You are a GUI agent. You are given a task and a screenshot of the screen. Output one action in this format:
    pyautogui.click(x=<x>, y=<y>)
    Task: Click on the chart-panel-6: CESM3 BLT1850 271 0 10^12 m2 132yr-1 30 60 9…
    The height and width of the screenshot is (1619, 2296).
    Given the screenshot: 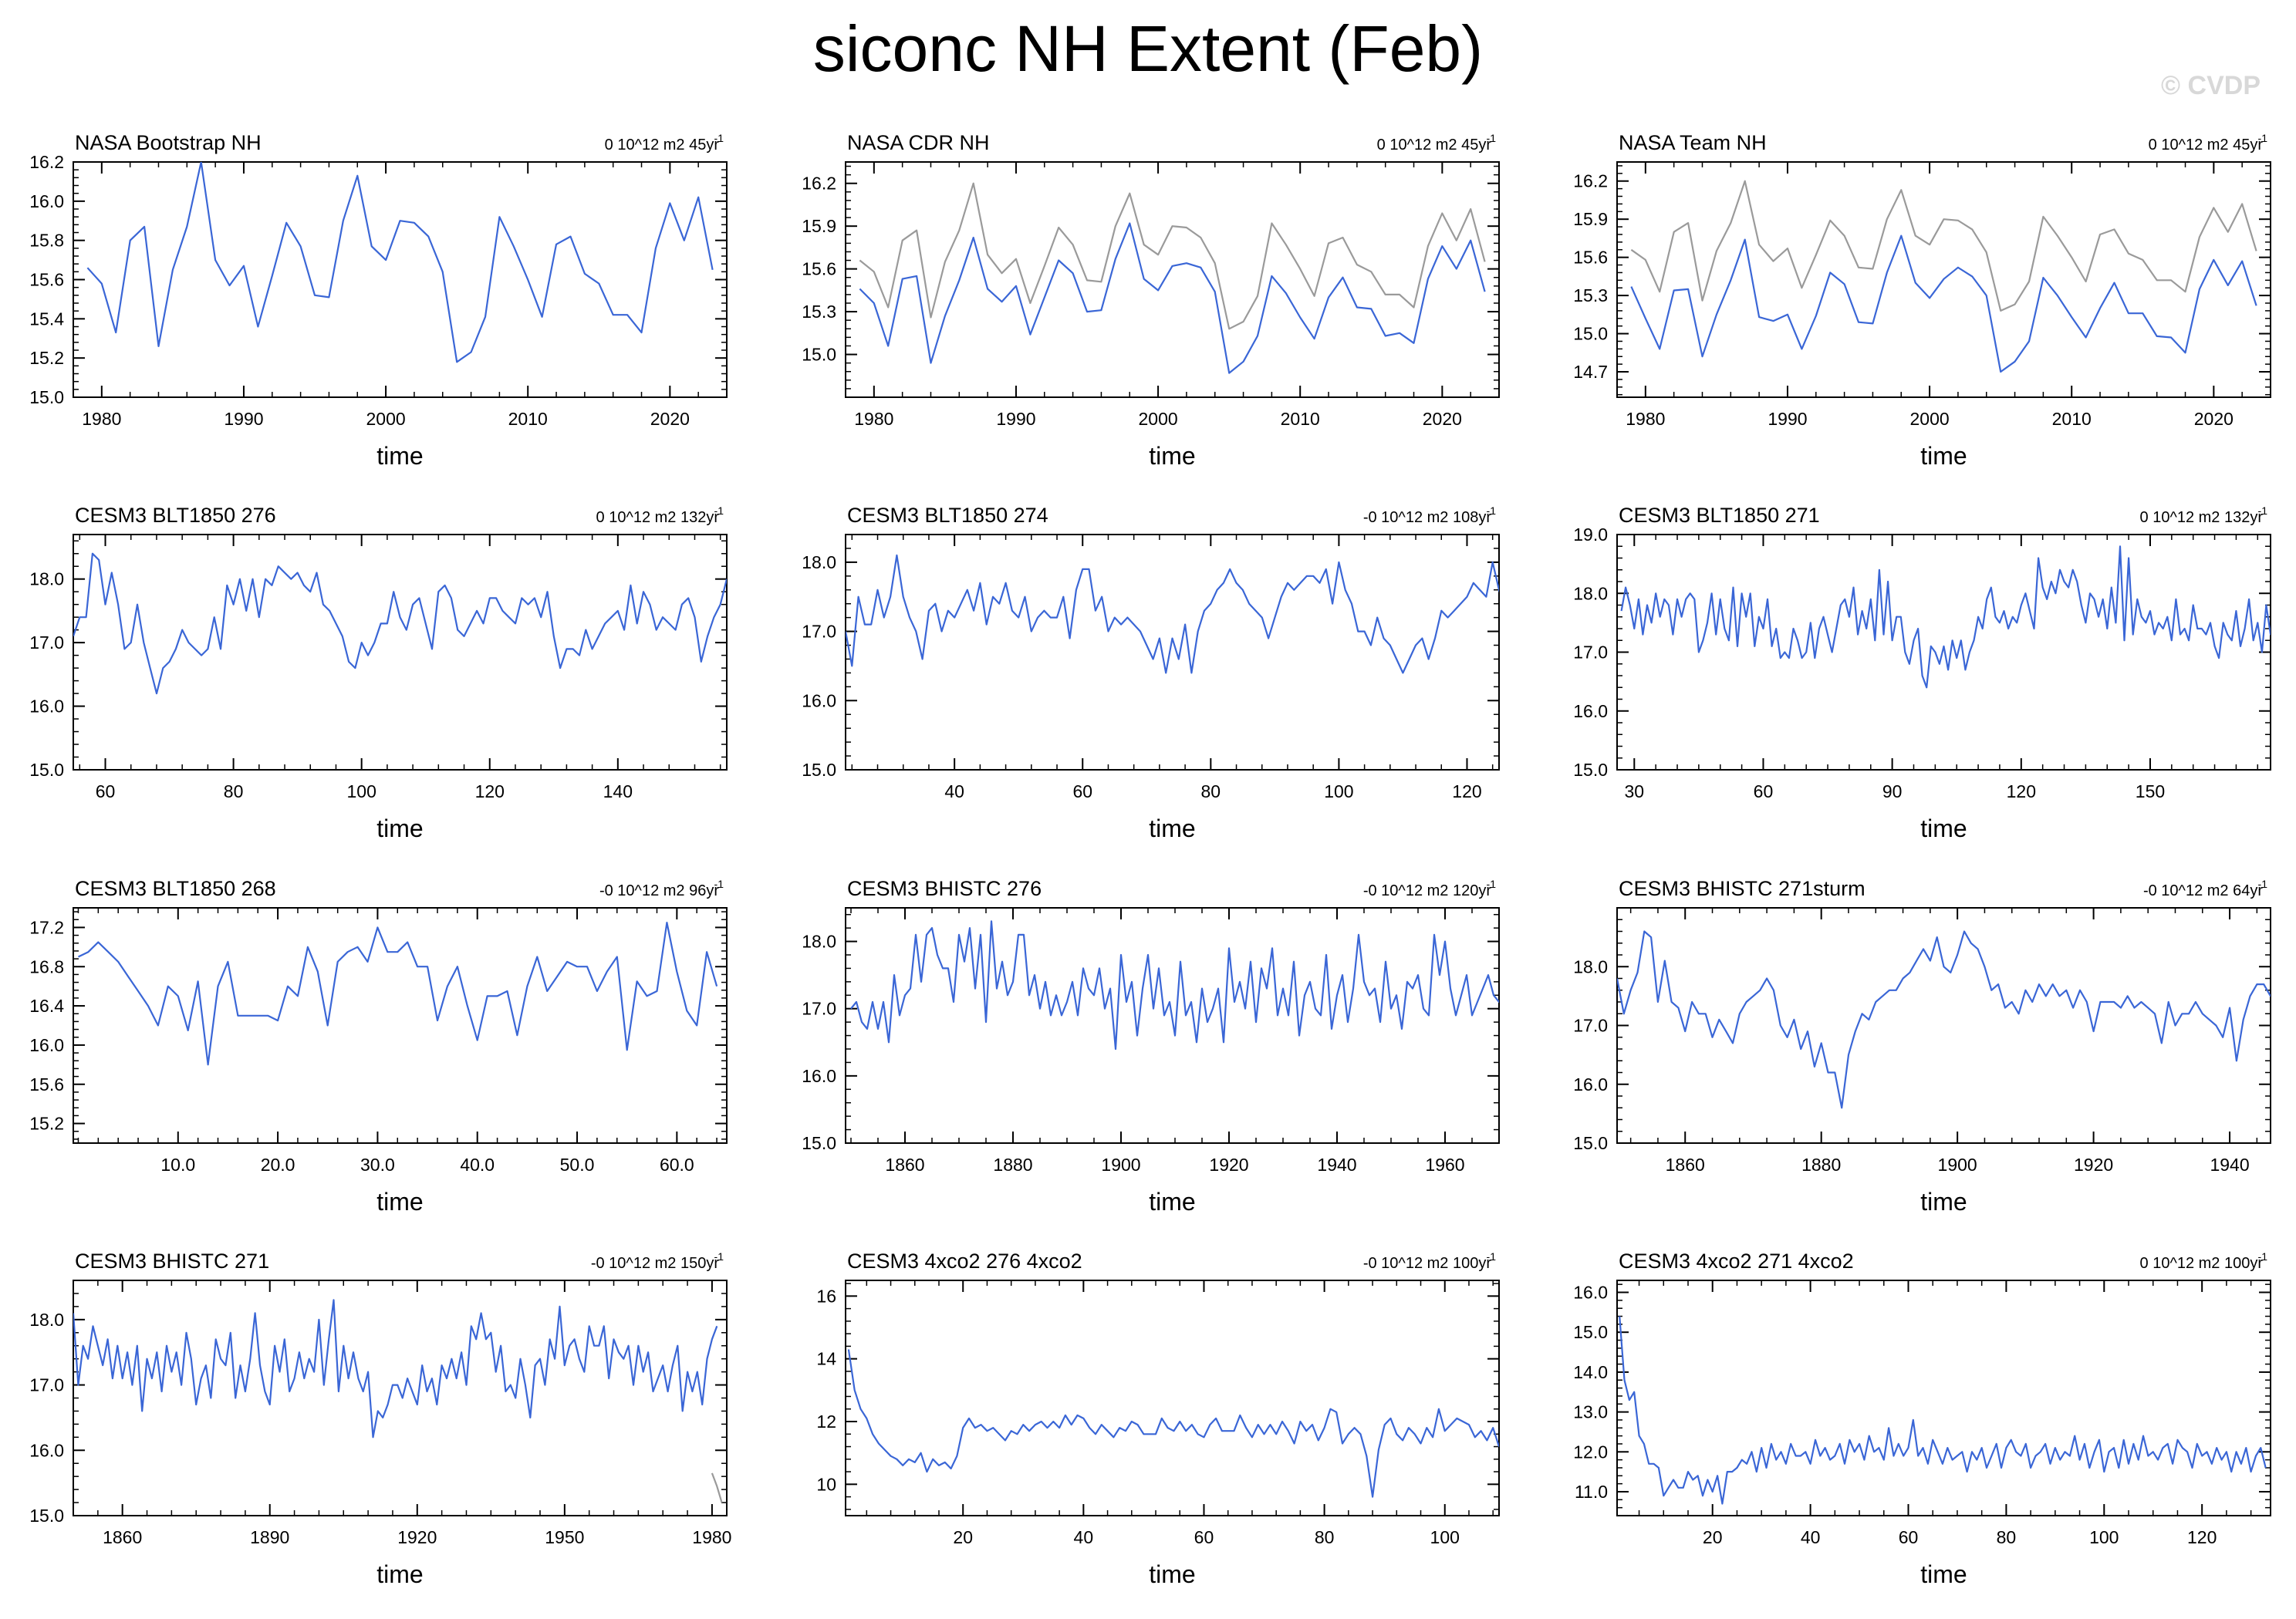 What is the action you would take?
    pyautogui.click(x=1922, y=673)
    